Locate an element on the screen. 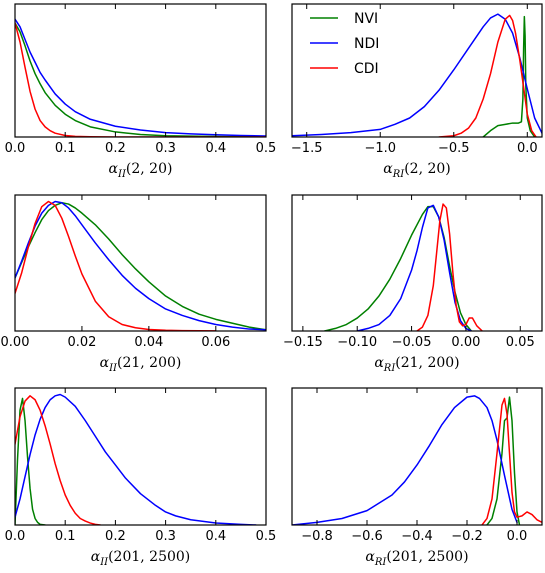 The image size is (545, 573). x-tick-label: −1.0 is located at coordinates (380, 148).